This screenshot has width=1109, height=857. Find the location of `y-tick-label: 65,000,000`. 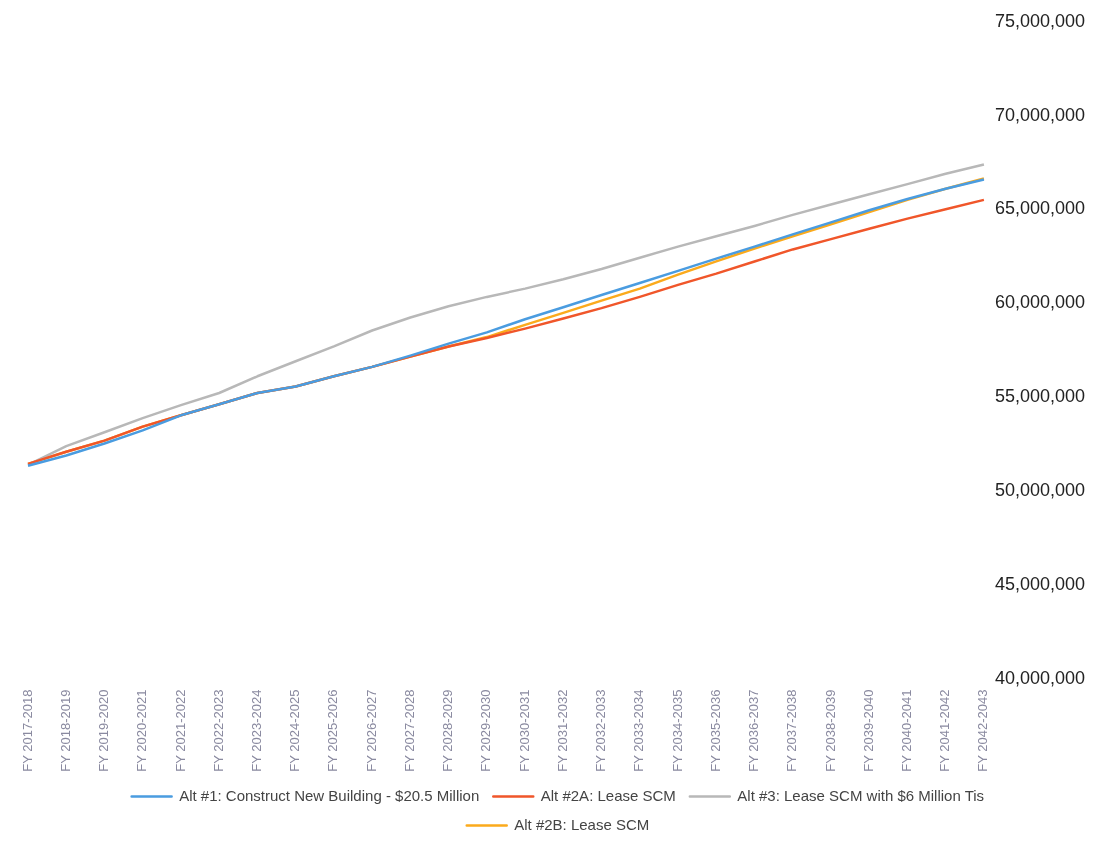

y-tick-label: 65,000,000 is located at coordinates (1040, 208).